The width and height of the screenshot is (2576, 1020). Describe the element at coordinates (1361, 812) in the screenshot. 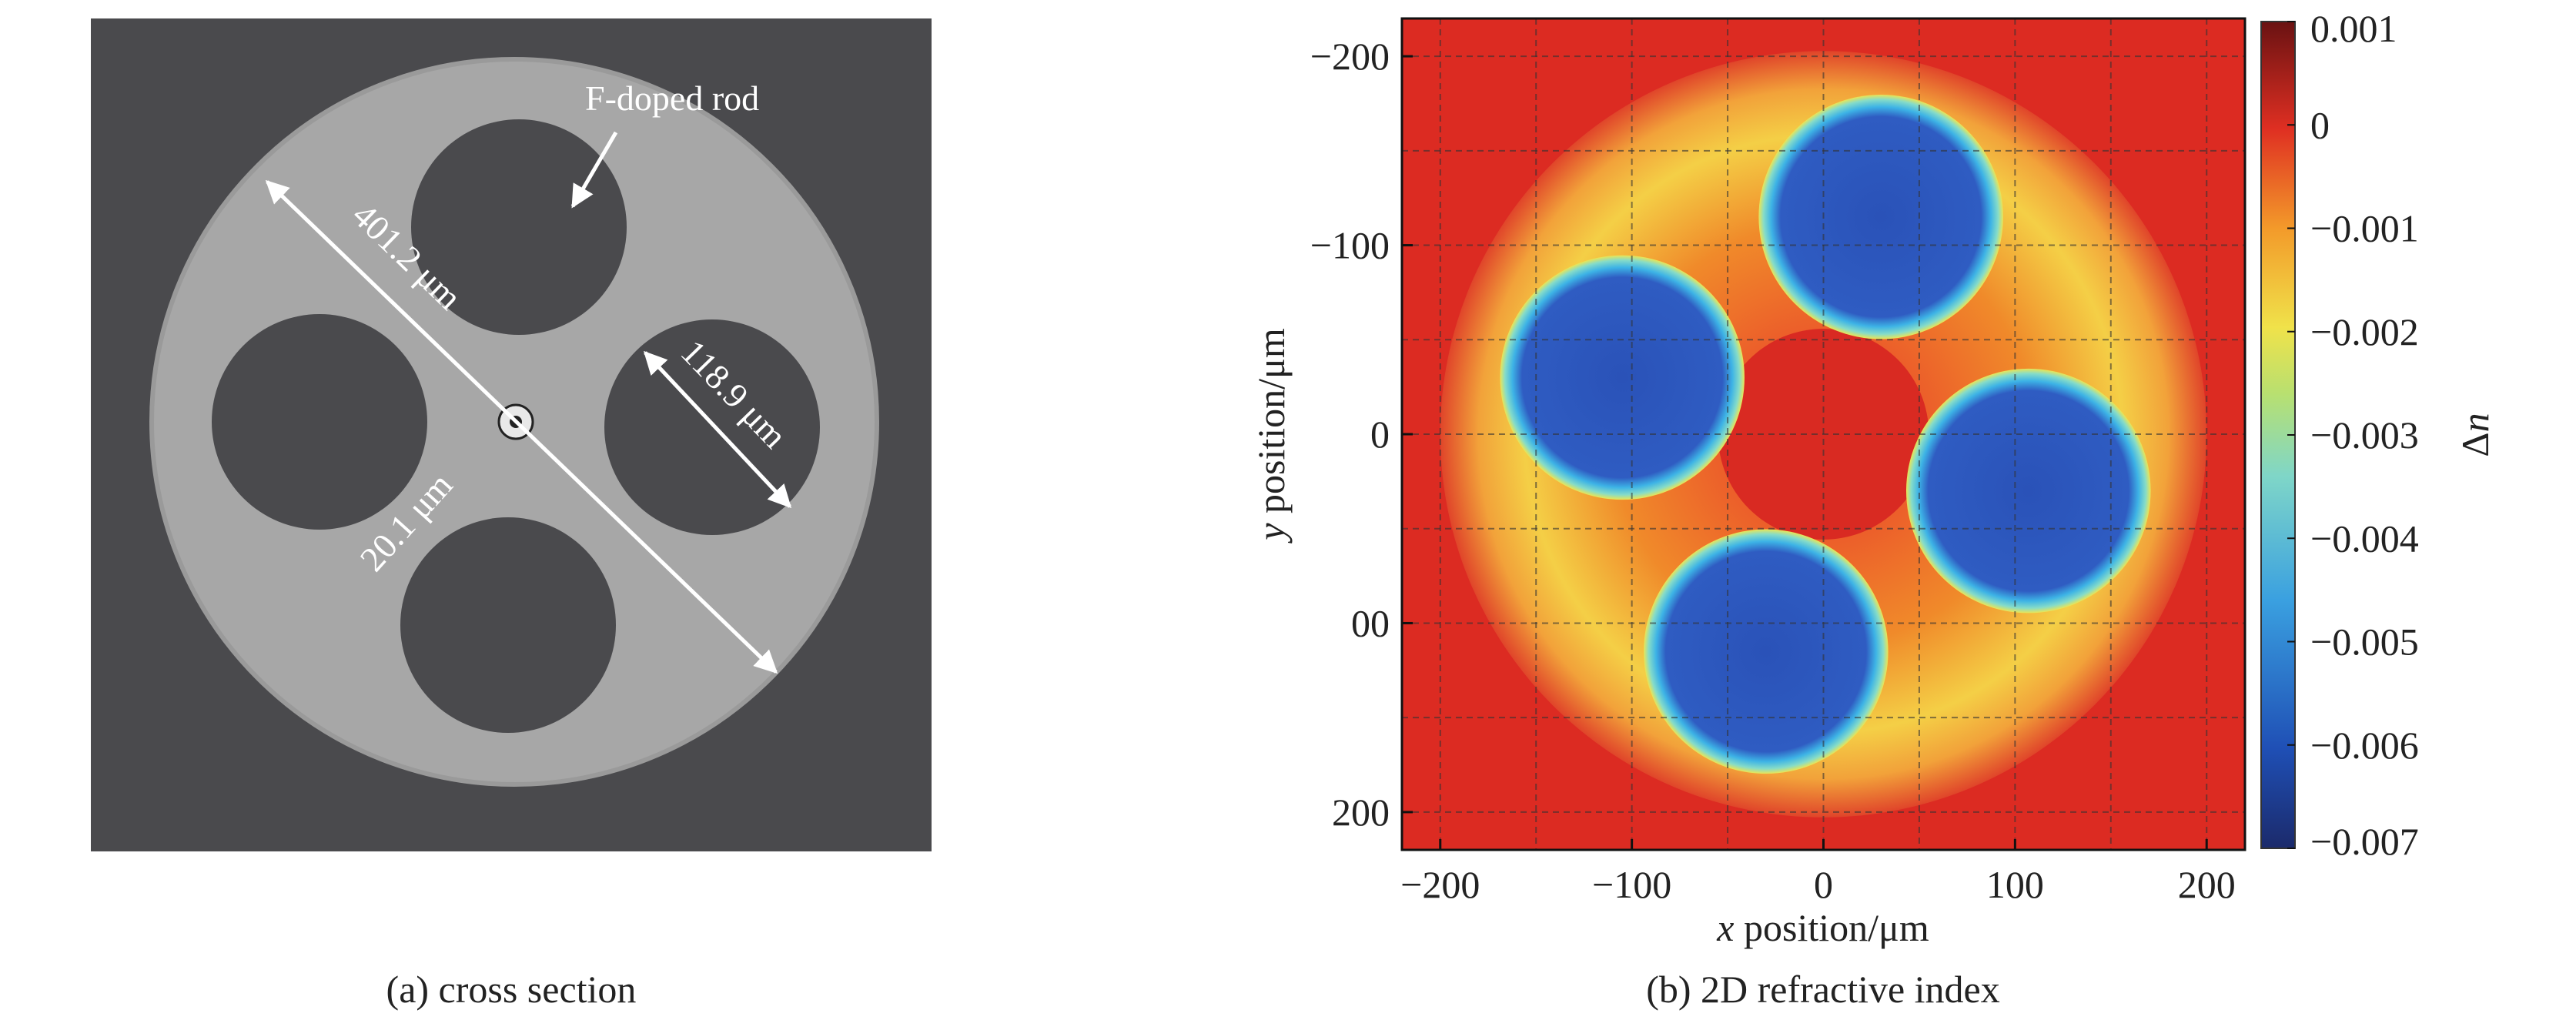

I see `y-tick-label: 200` at that location.